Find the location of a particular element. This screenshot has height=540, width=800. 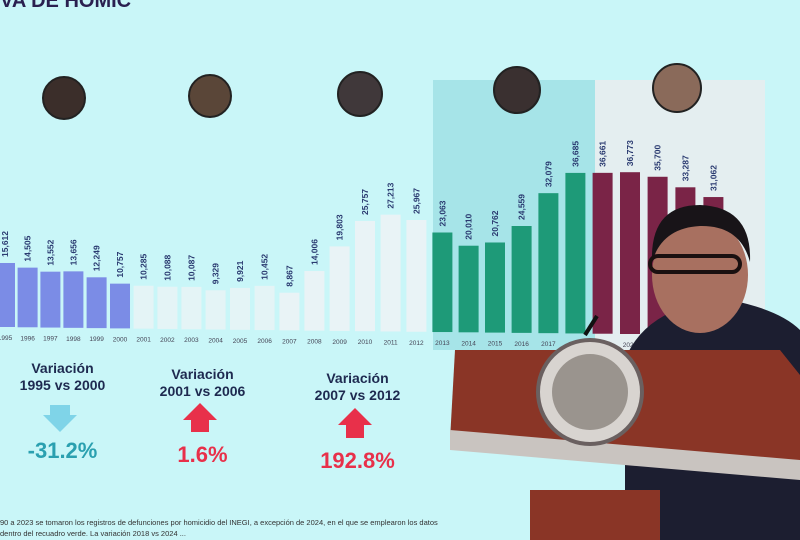

value-label-2011: 27,213 is located at coordinates (391, 195).